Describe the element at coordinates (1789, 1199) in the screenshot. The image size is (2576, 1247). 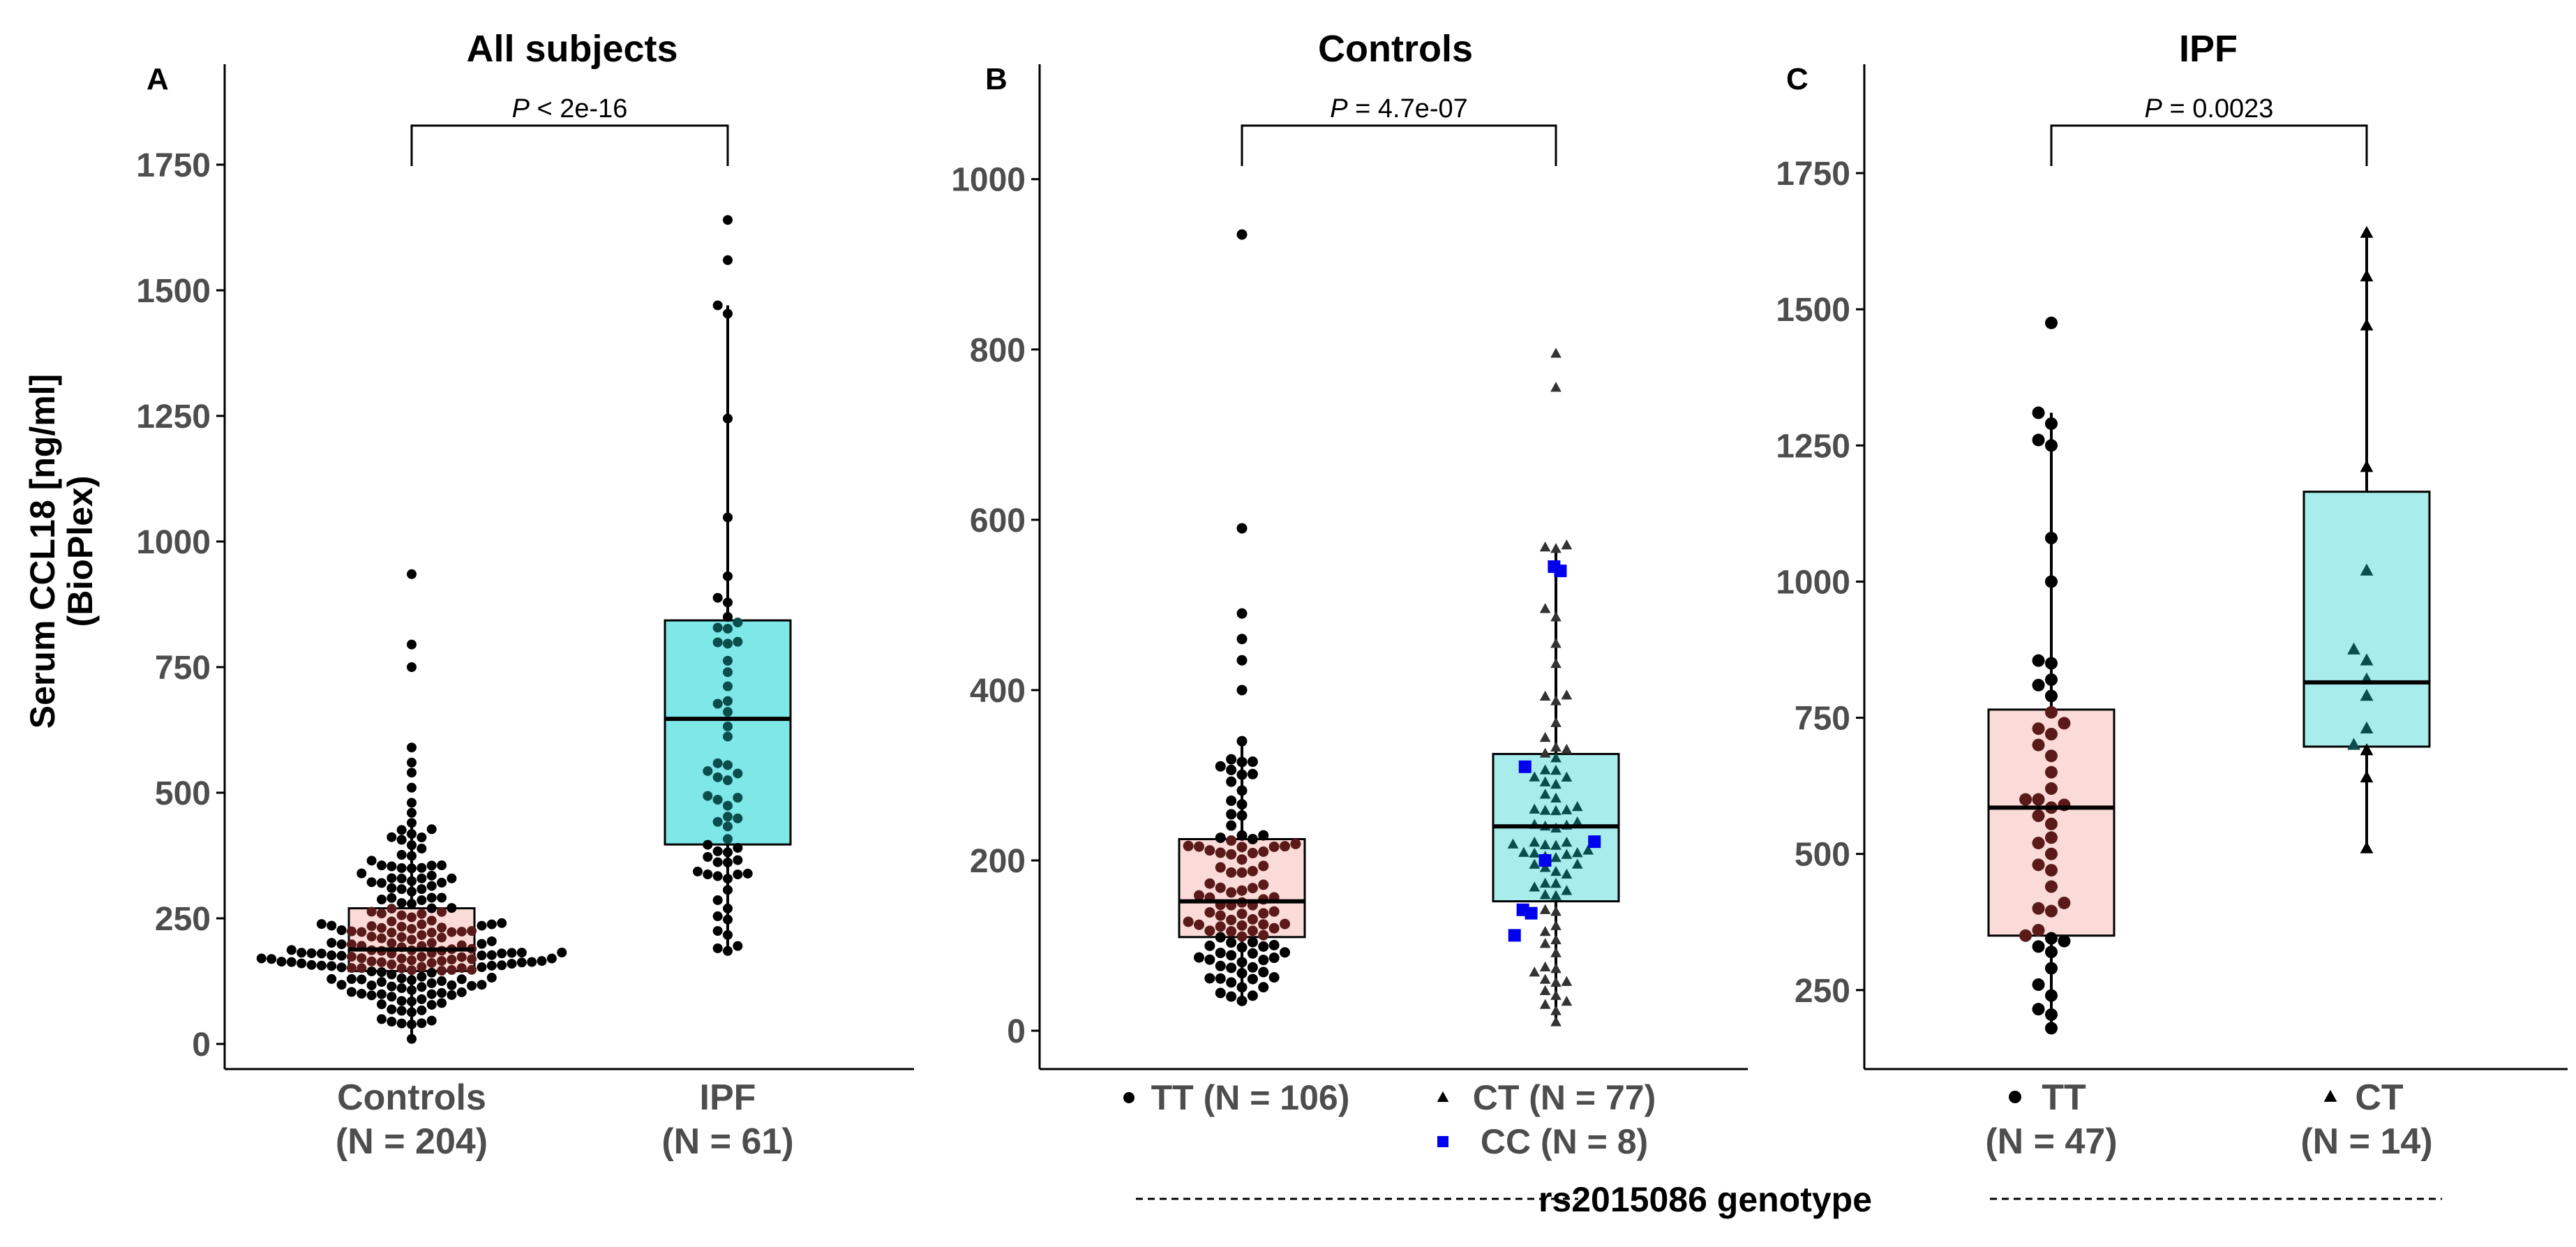
I see `genotype-footer: rs2015086 genotype` at that location.